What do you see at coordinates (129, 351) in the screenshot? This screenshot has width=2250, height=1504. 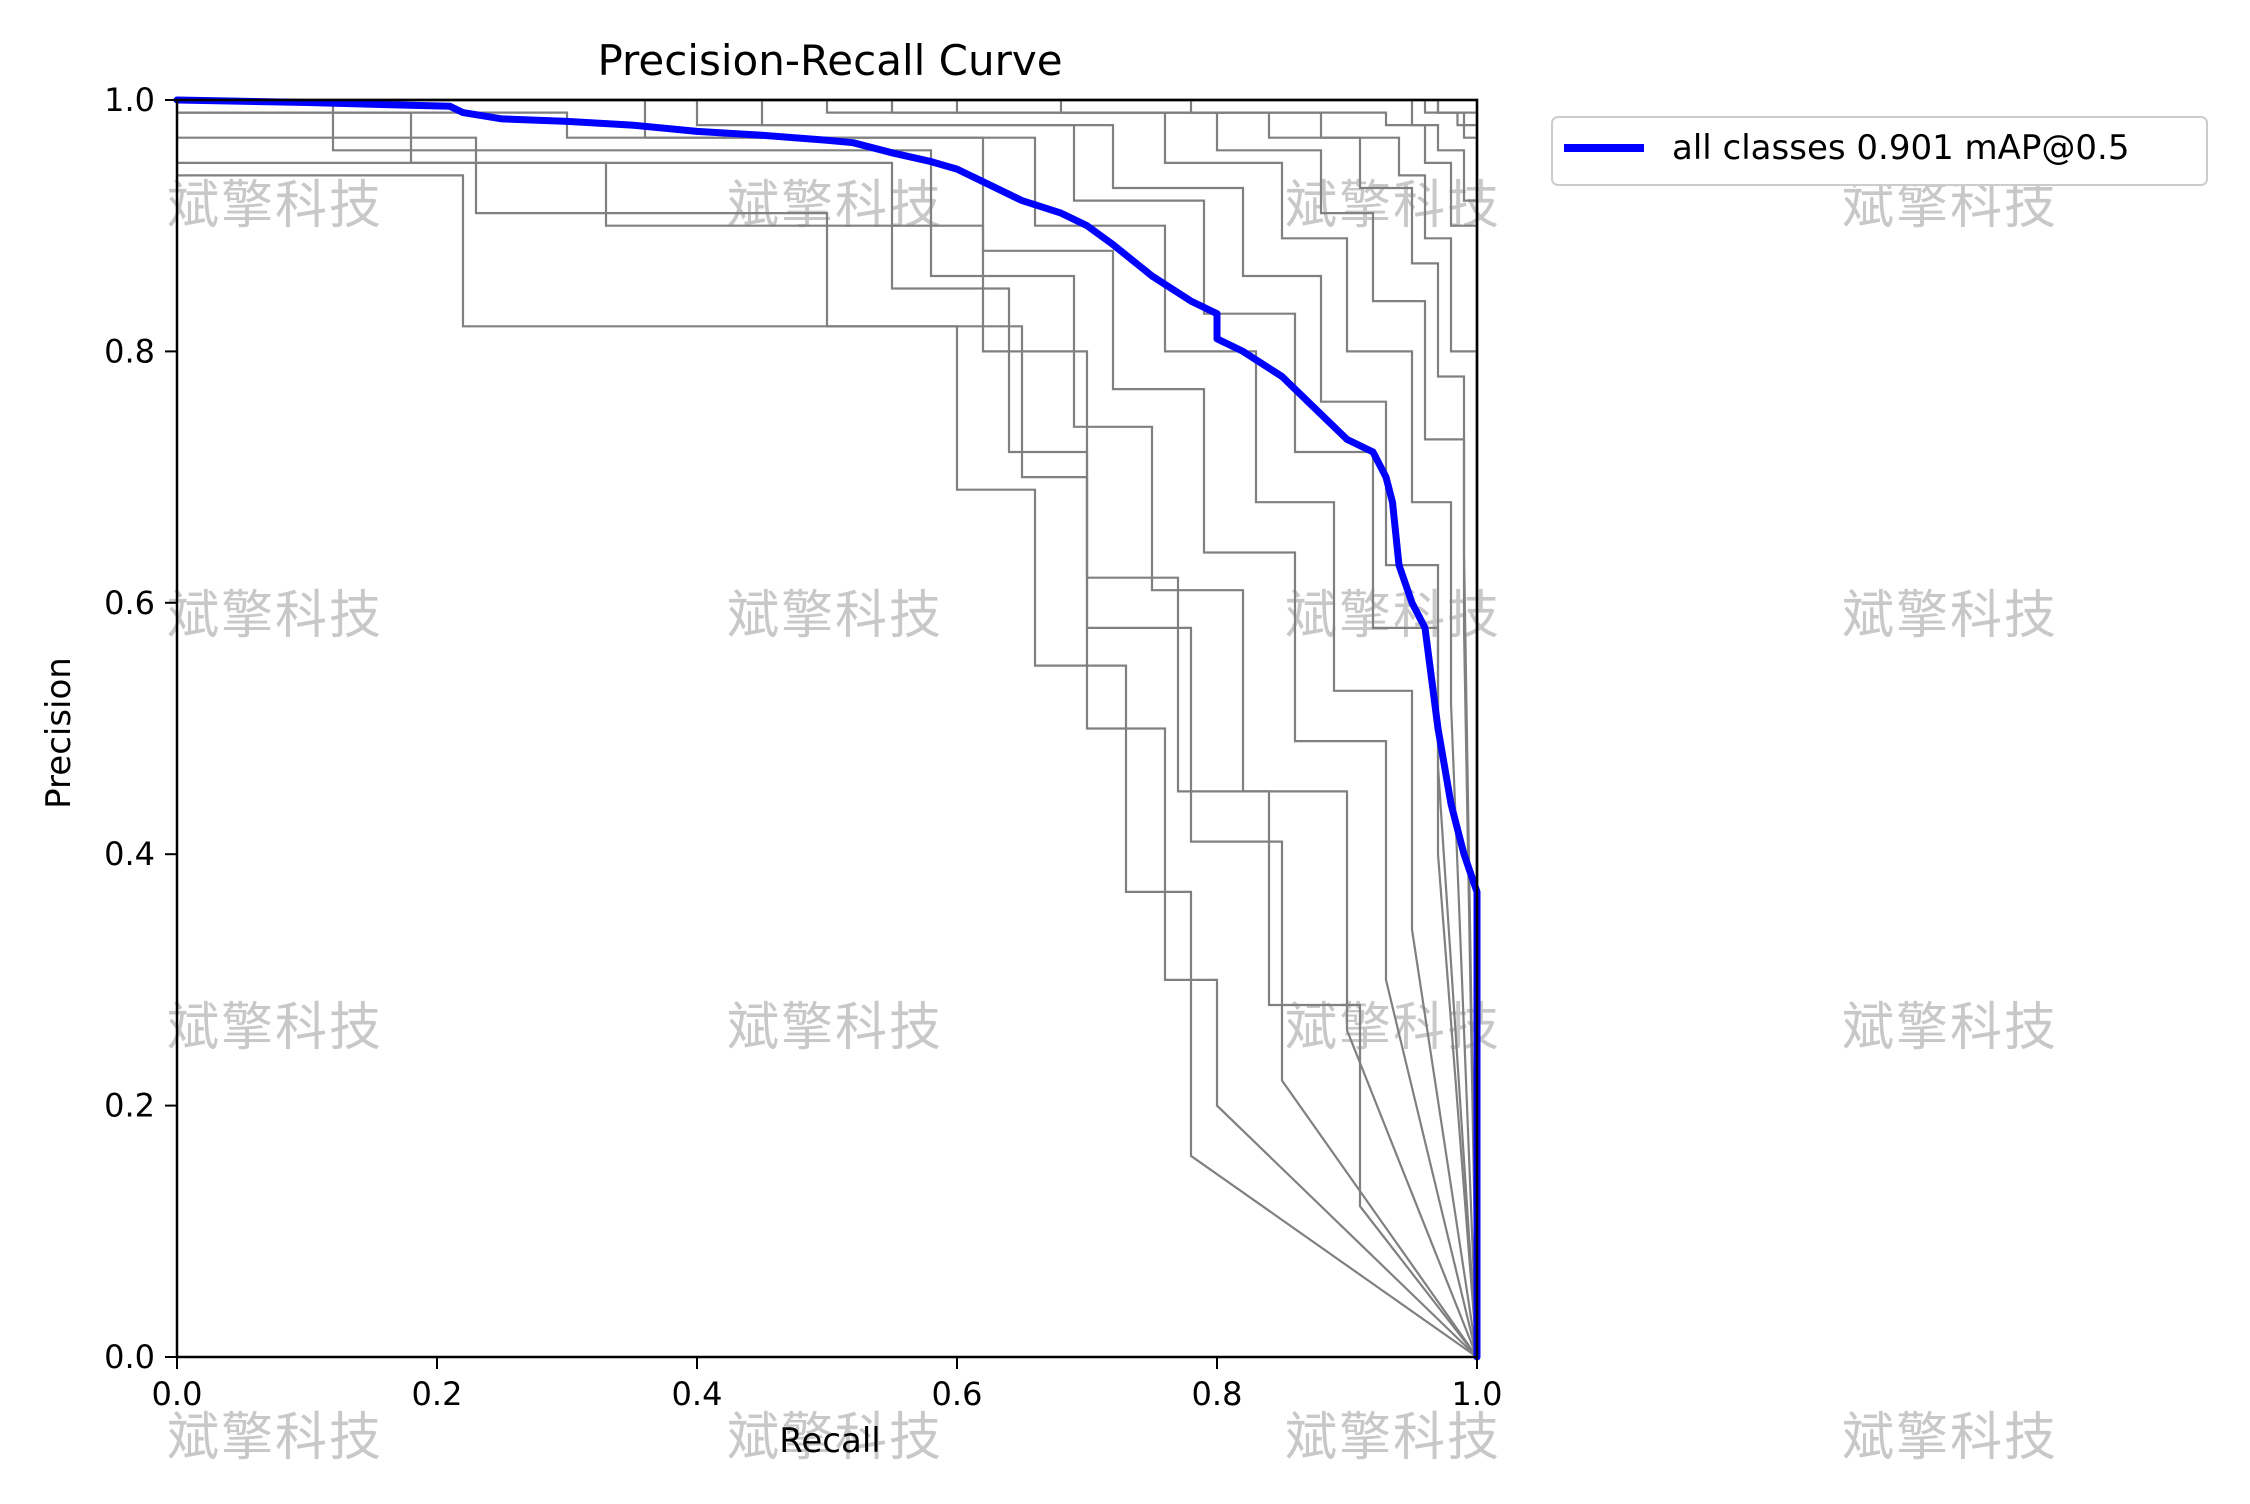 I see `y-tick-label-4: 0.8` at bounding box center [129, 351].